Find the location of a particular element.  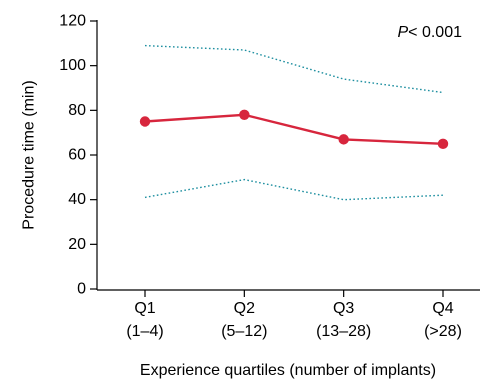

p-value: < 0.001 is located at coordinates (435, 32).